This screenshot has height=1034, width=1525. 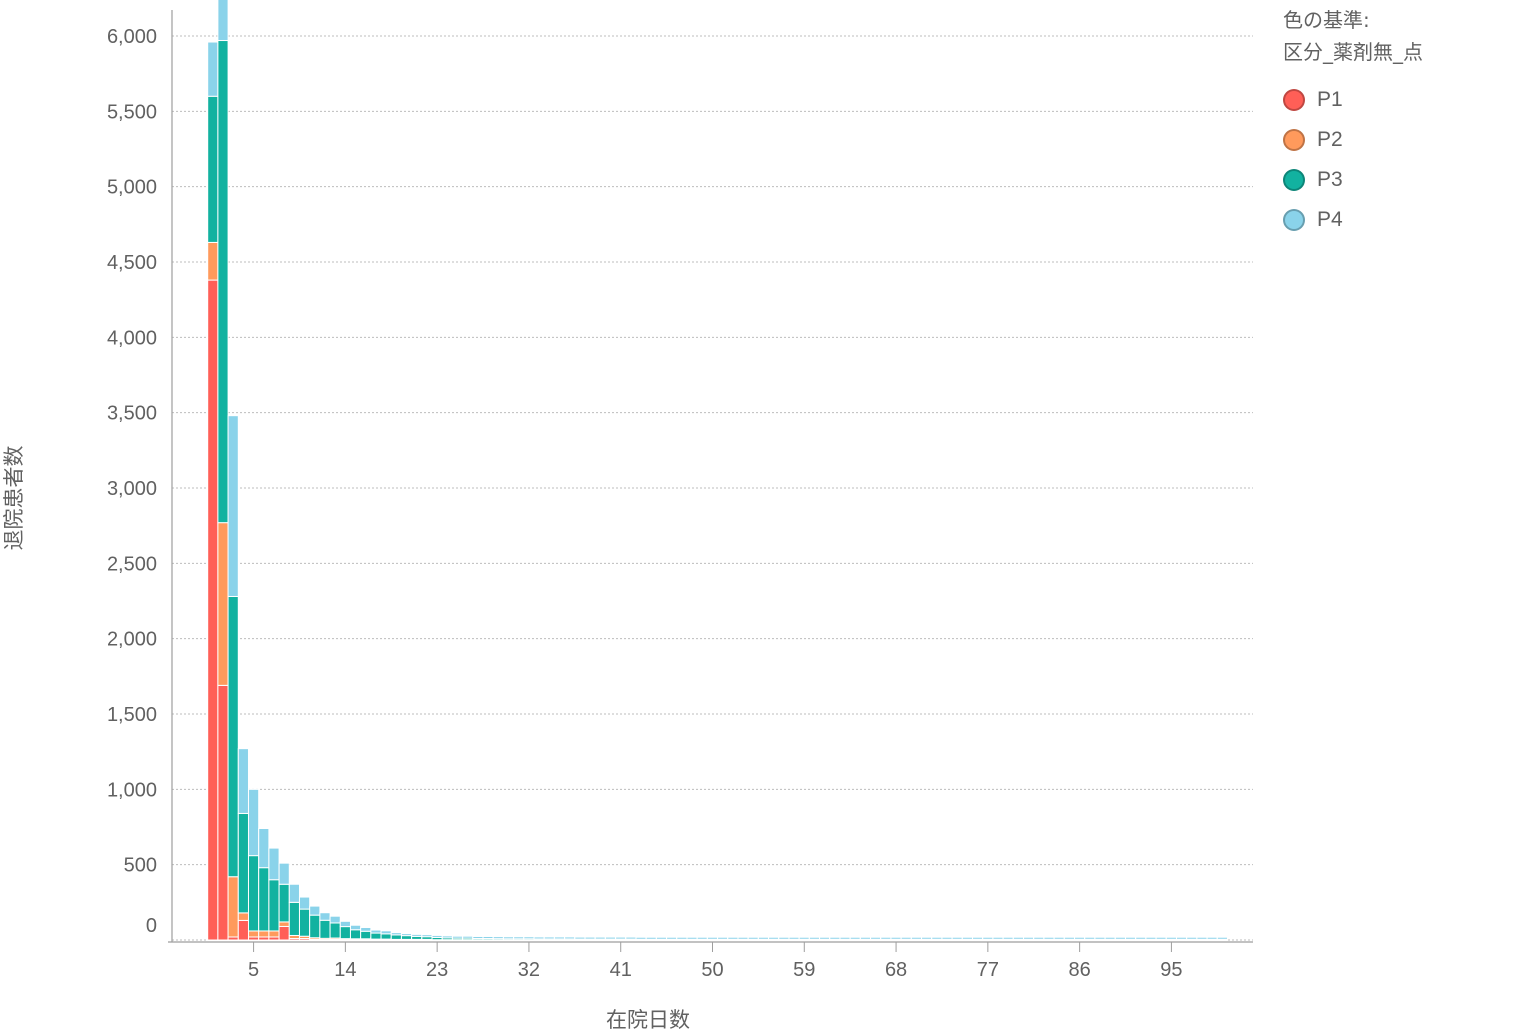 What do you see at coordinates (1400, 220) in the screenshot?
I see `legend-item-p4: P4` at bounding box center [1400, 220].